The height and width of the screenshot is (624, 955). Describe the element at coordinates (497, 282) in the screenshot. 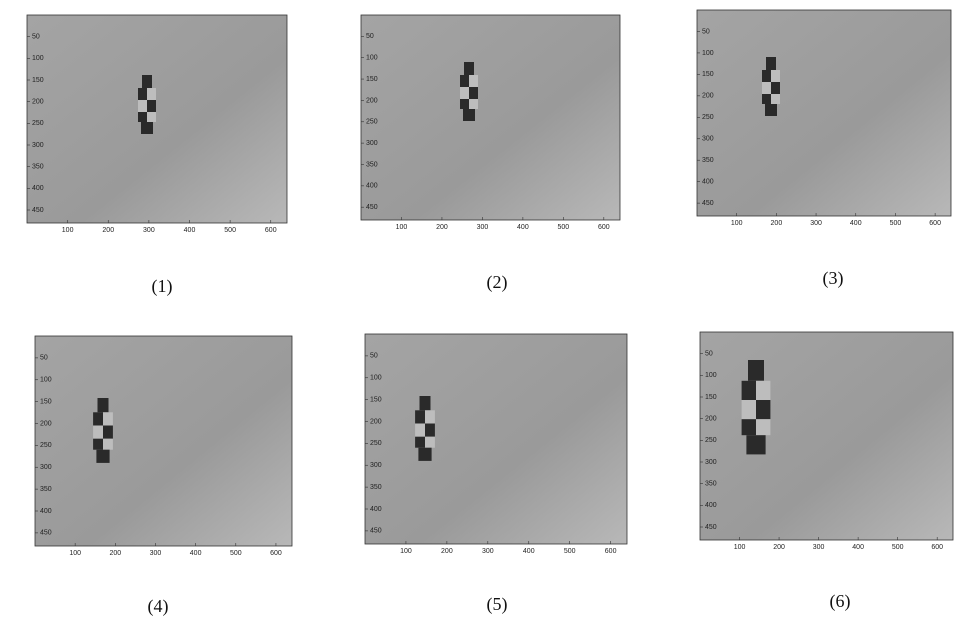

I see `caption: (2)` at that location.